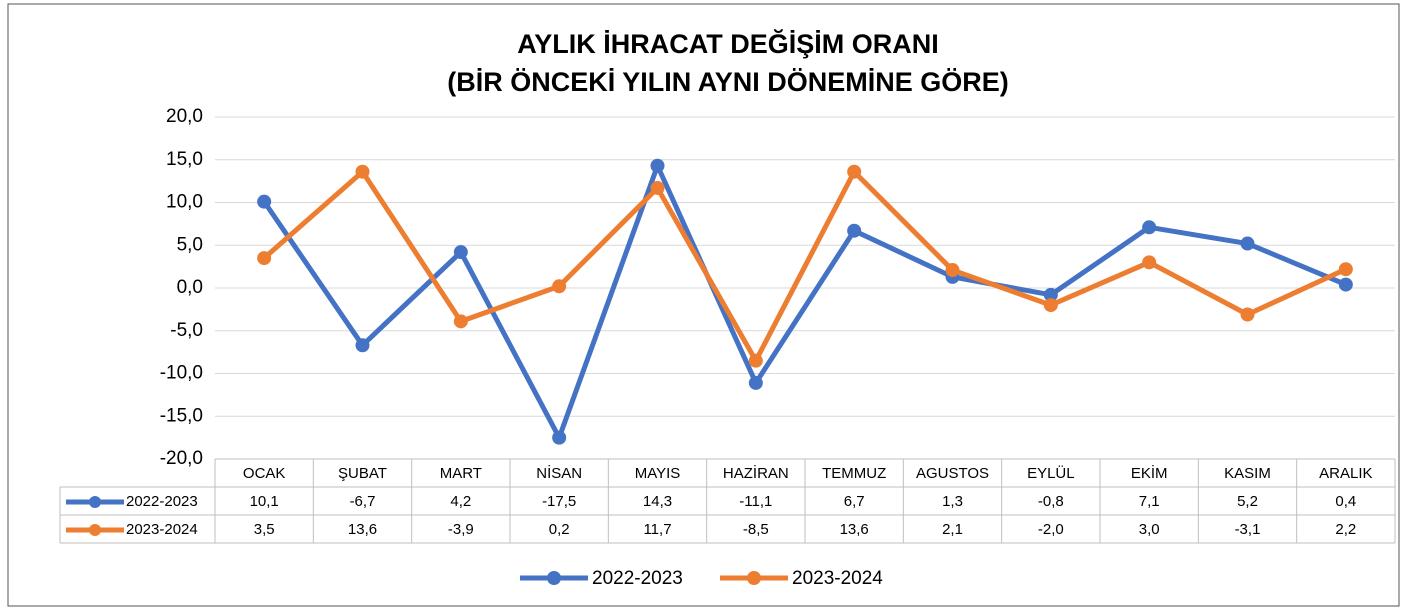  I want to click on table-cell: 10,1, so click(264, 501).